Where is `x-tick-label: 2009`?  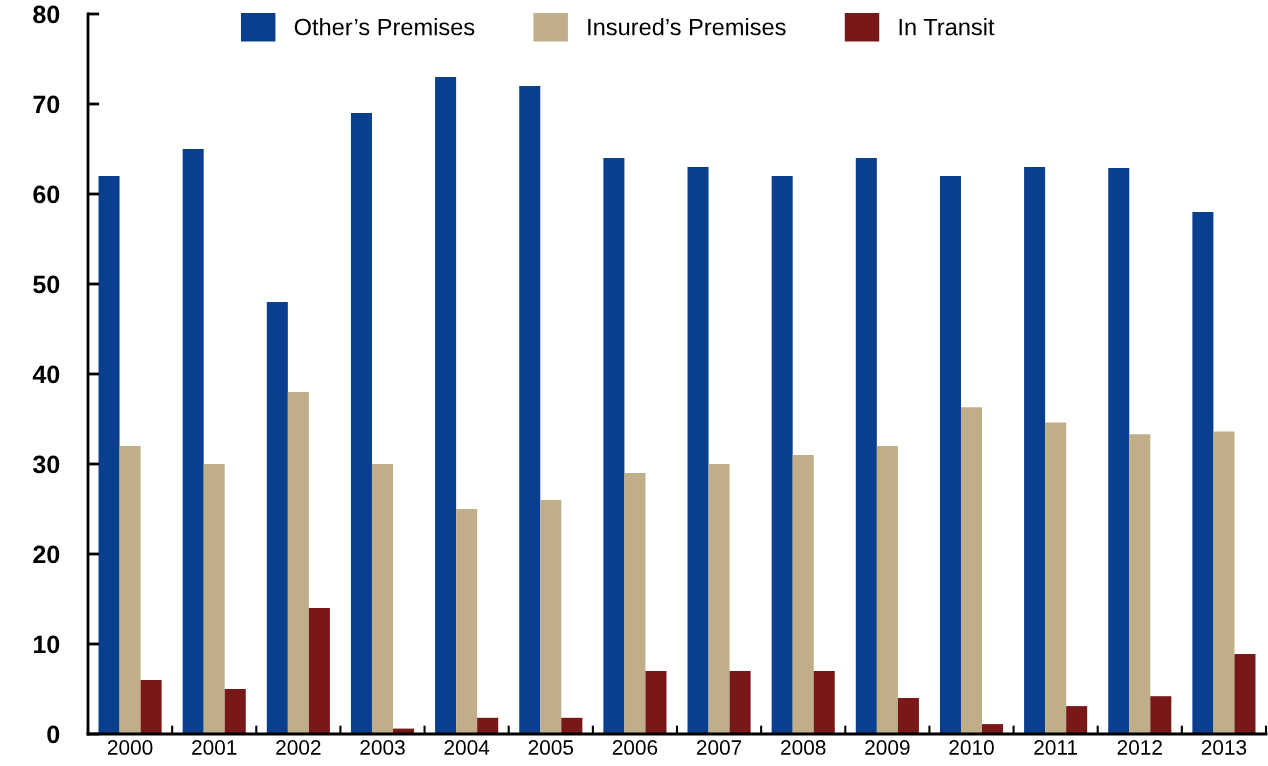
x-tick-label: 2009 is located at coordinates (887, 747).